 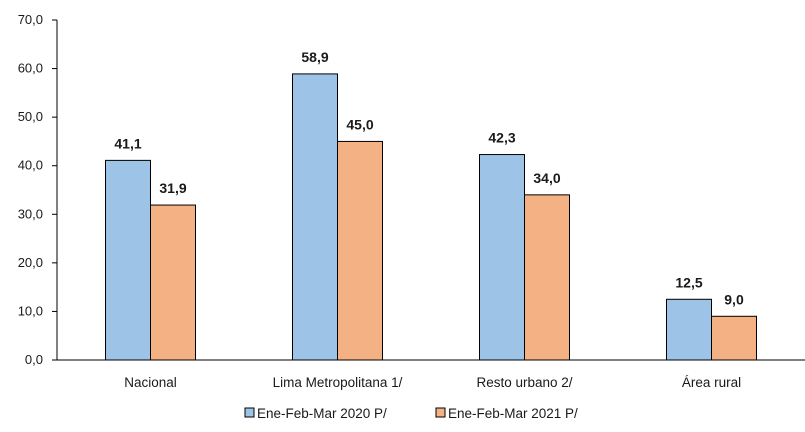 I want to click on x-category-label: Área rural, so click(x=711, y=382).